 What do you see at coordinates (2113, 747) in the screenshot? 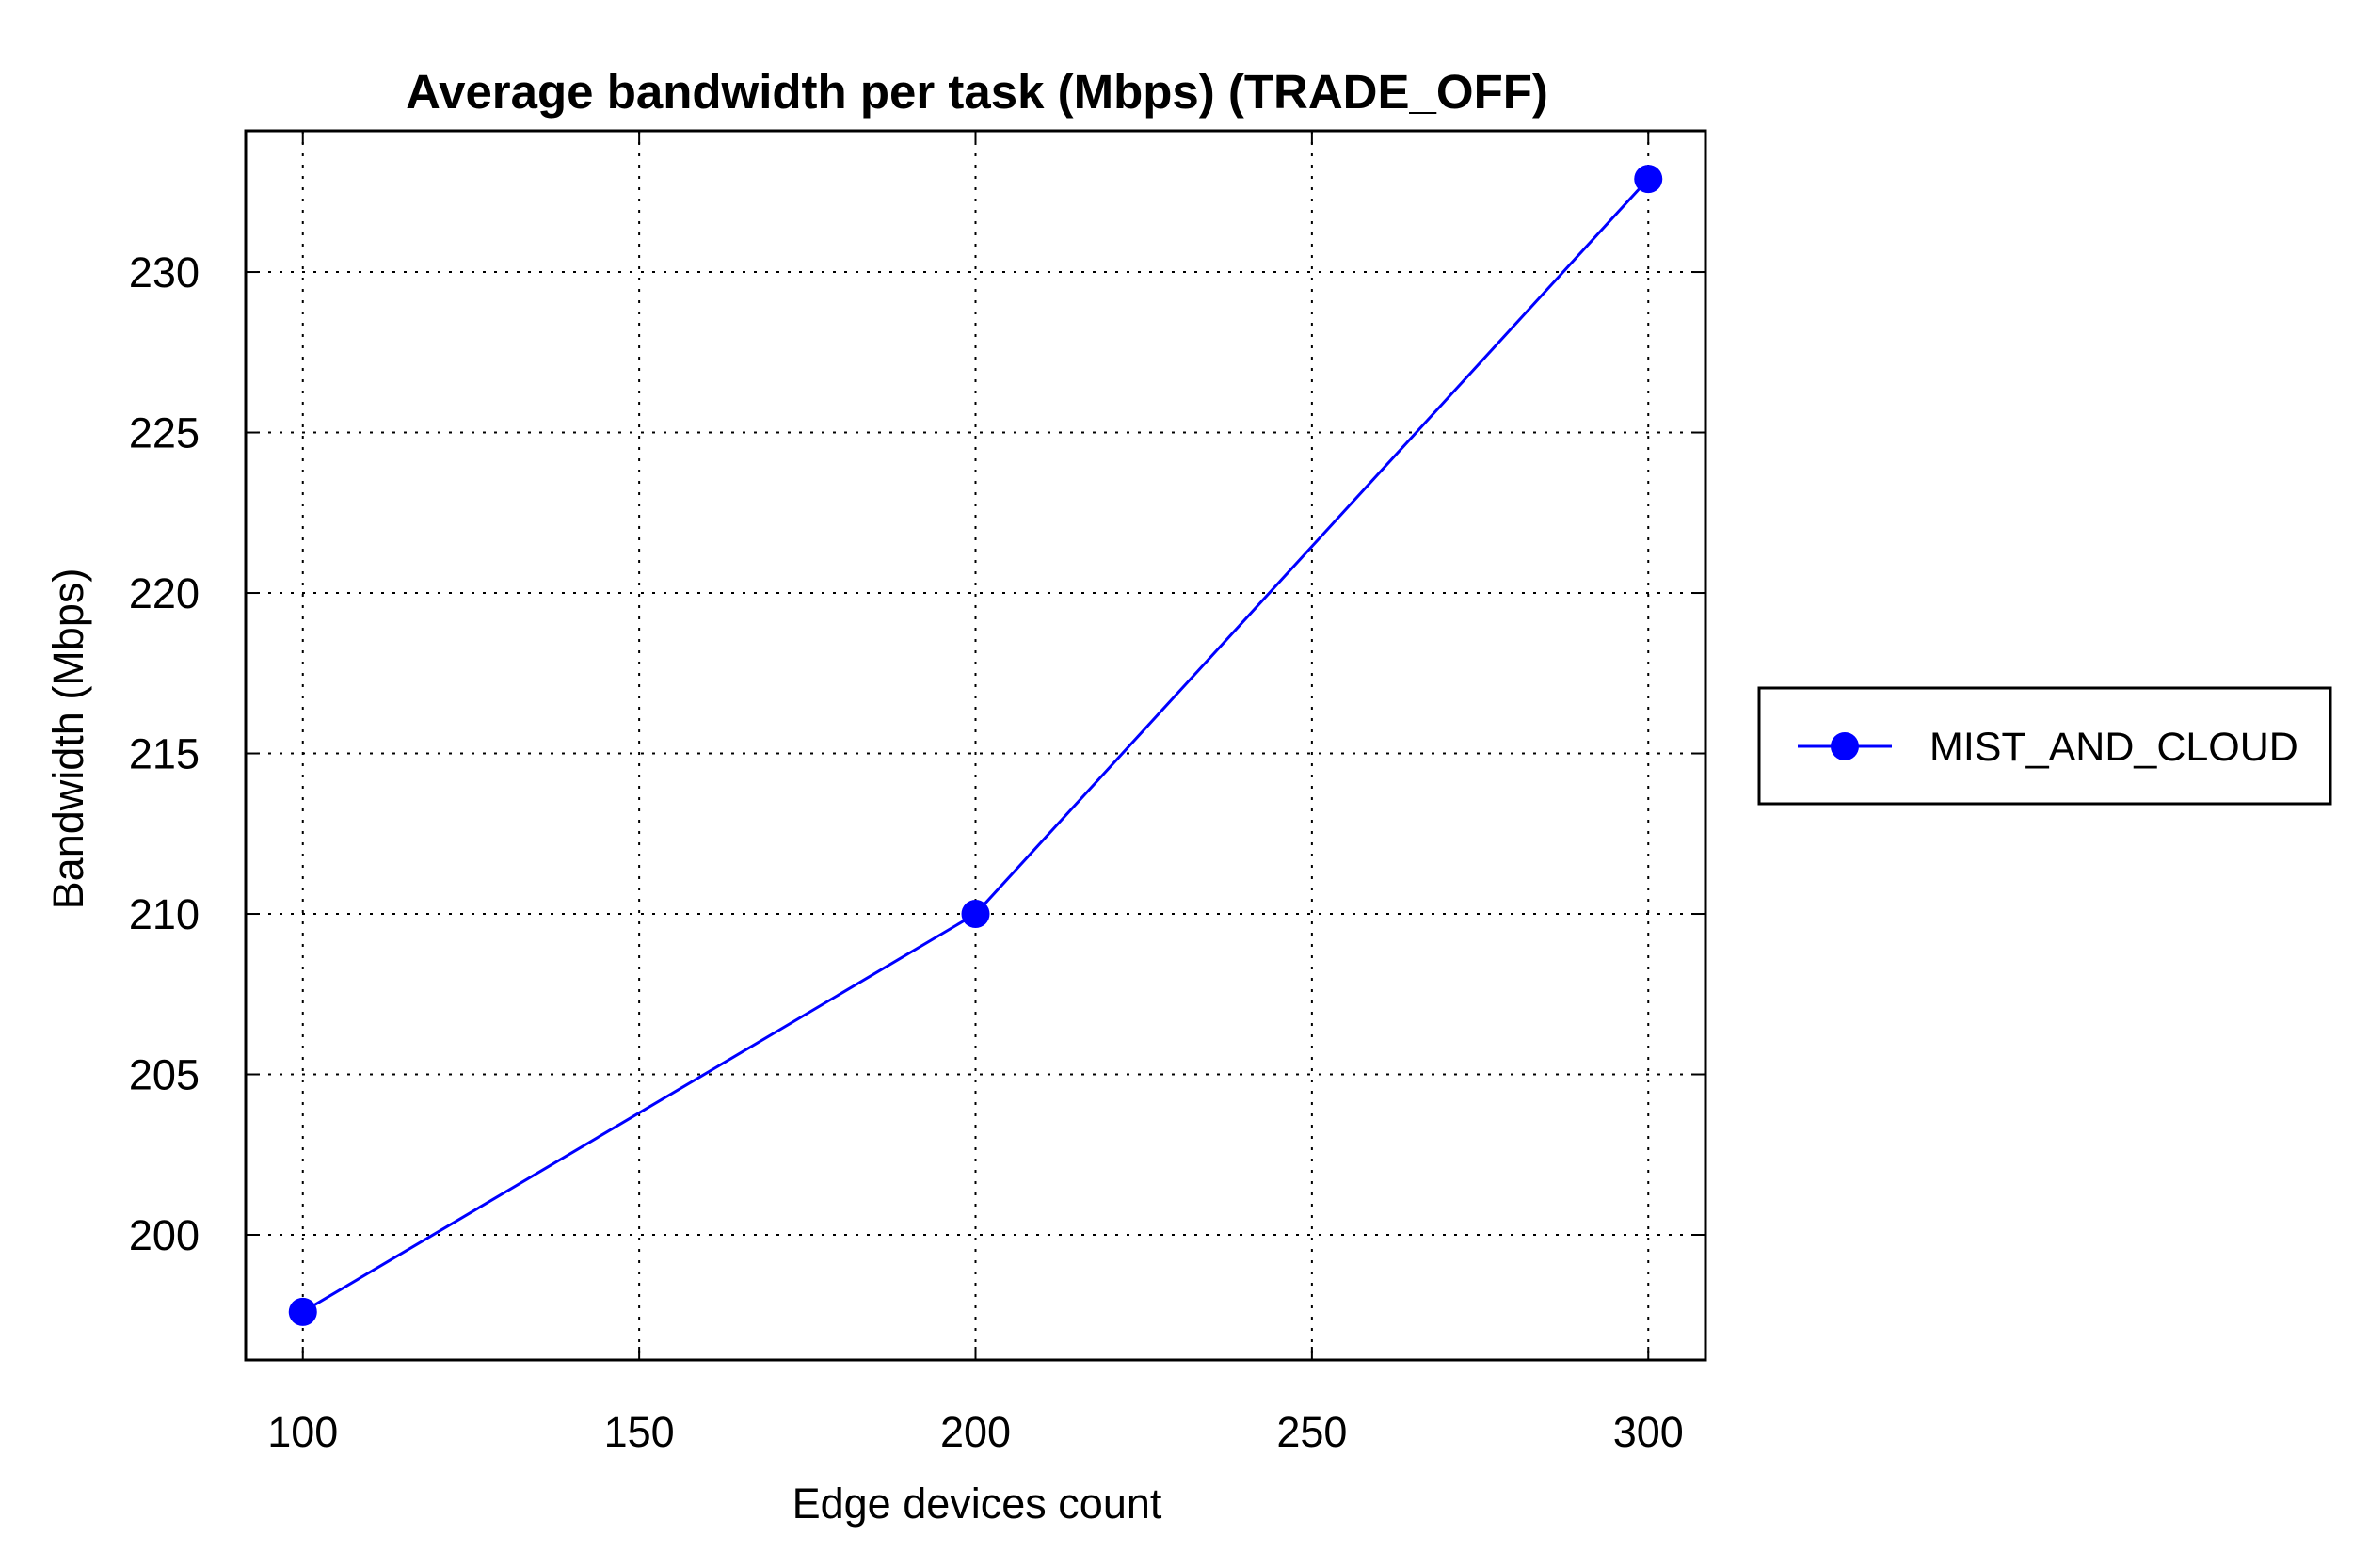
I see `legend-series-label: MIST_AND_CLOUD` at bounding box center [2113, 747].